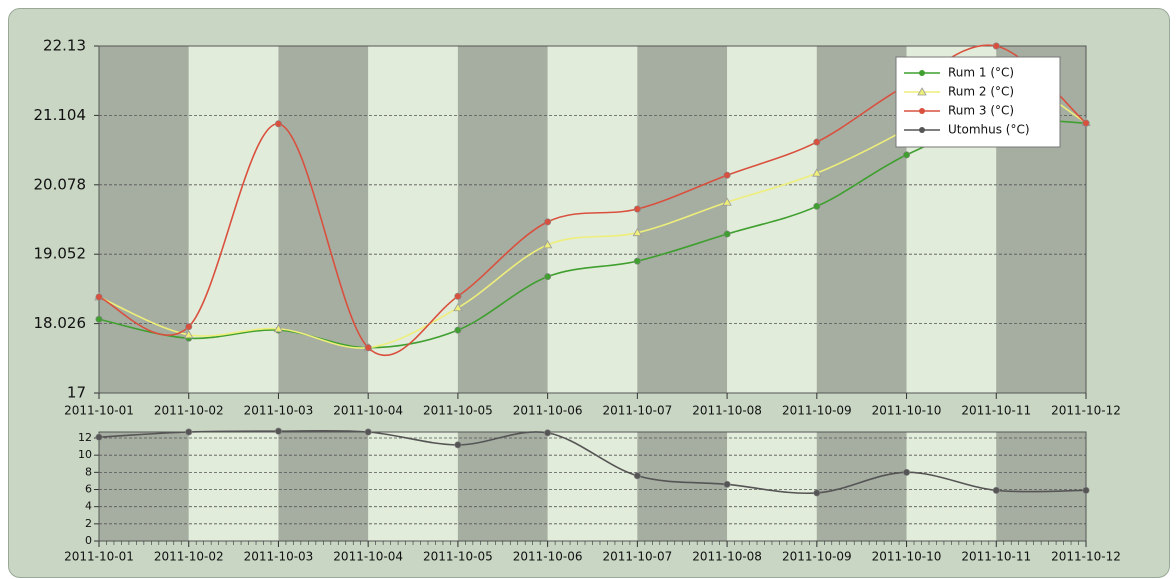  Describe the element at coordinates (88, 506) in the screenshot. I see `y-tick-label: 4` at that location.